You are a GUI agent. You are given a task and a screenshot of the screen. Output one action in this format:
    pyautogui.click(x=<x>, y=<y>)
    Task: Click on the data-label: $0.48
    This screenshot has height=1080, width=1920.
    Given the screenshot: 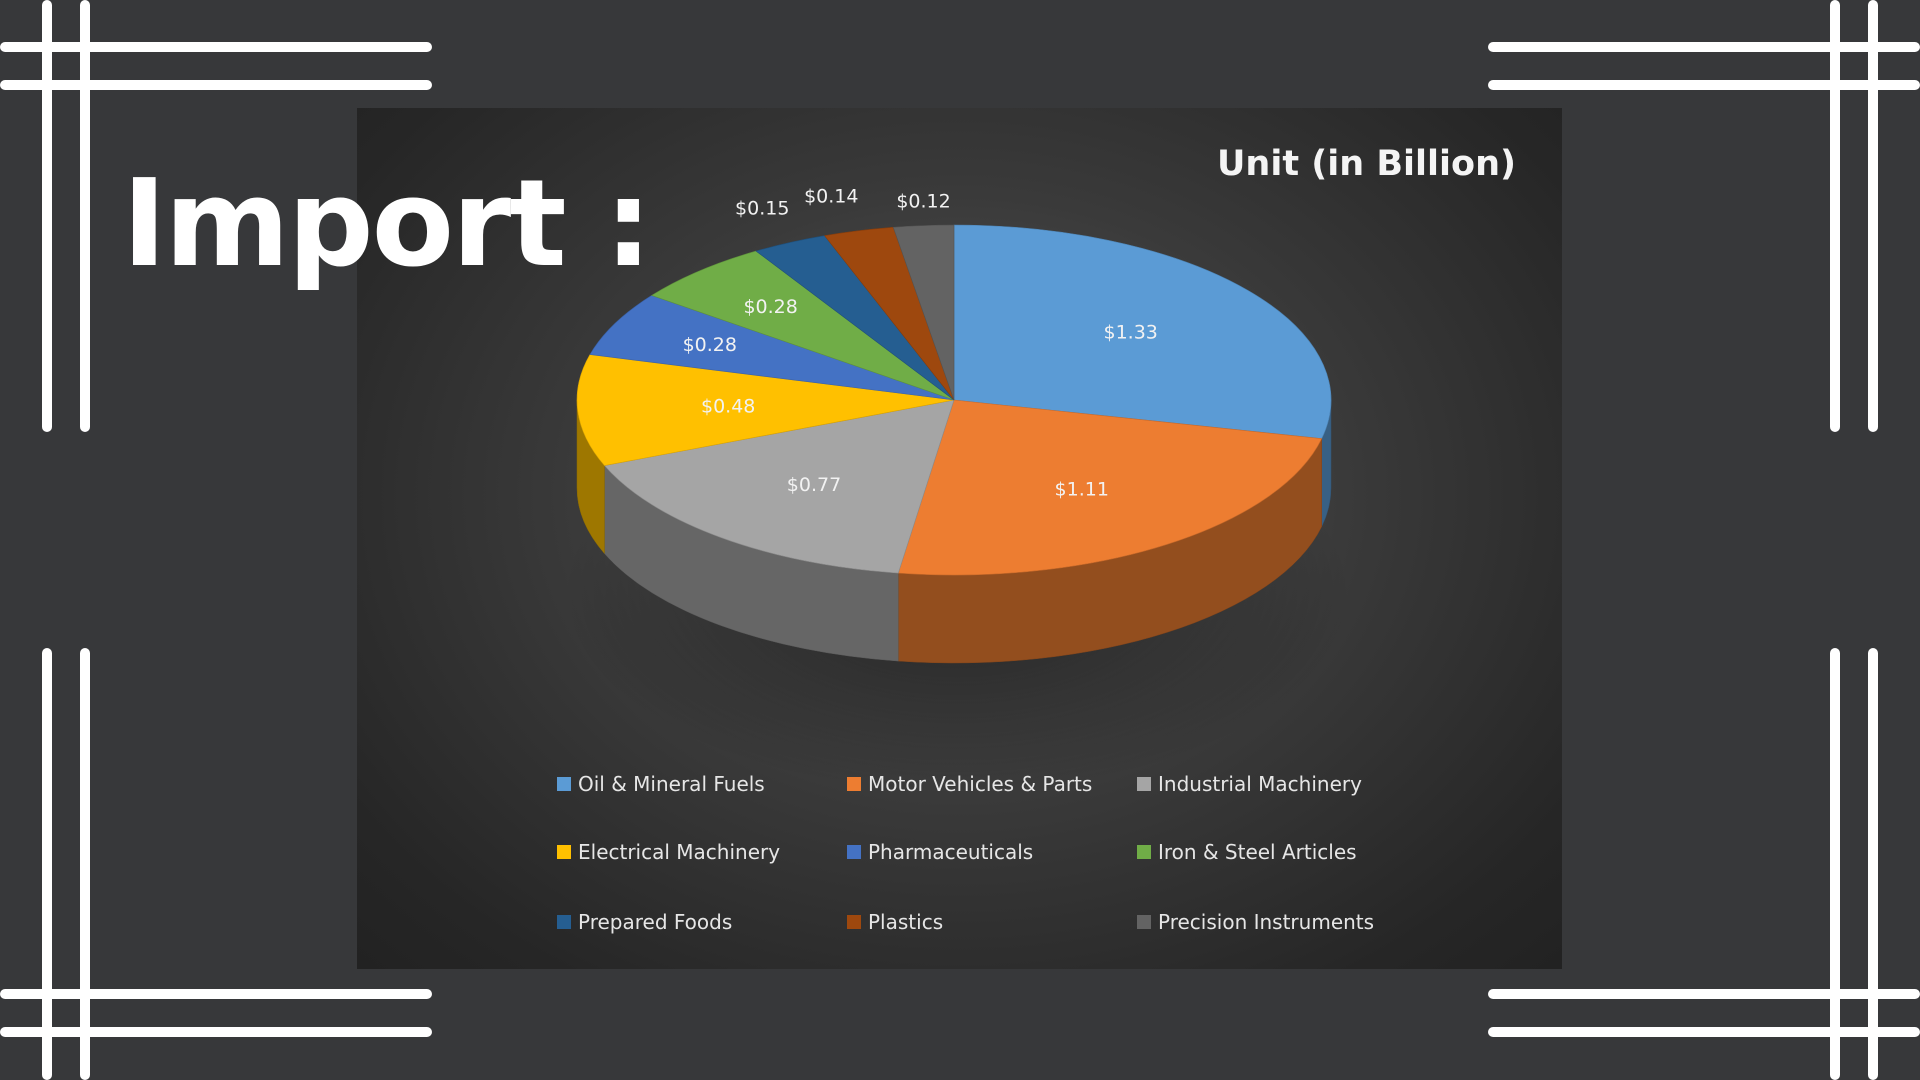 What is the action you would take?
    pyautogui.click(x=728, y=407)
    